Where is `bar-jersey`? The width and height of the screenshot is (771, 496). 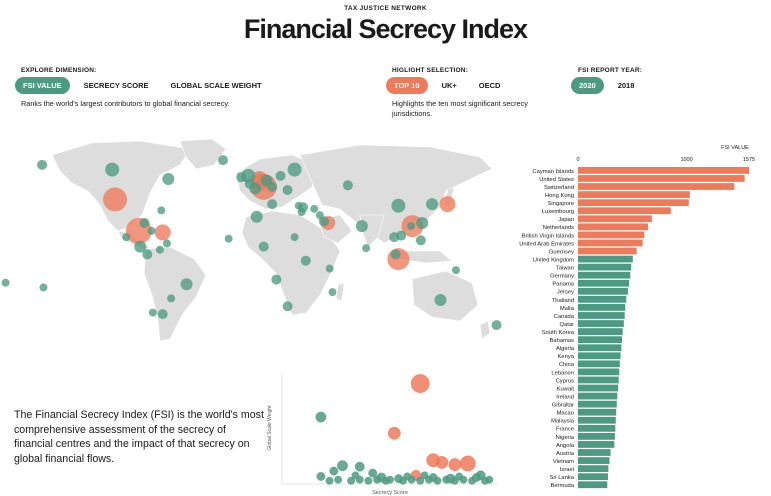
bar-jersey is located at coordinates (603, 291).